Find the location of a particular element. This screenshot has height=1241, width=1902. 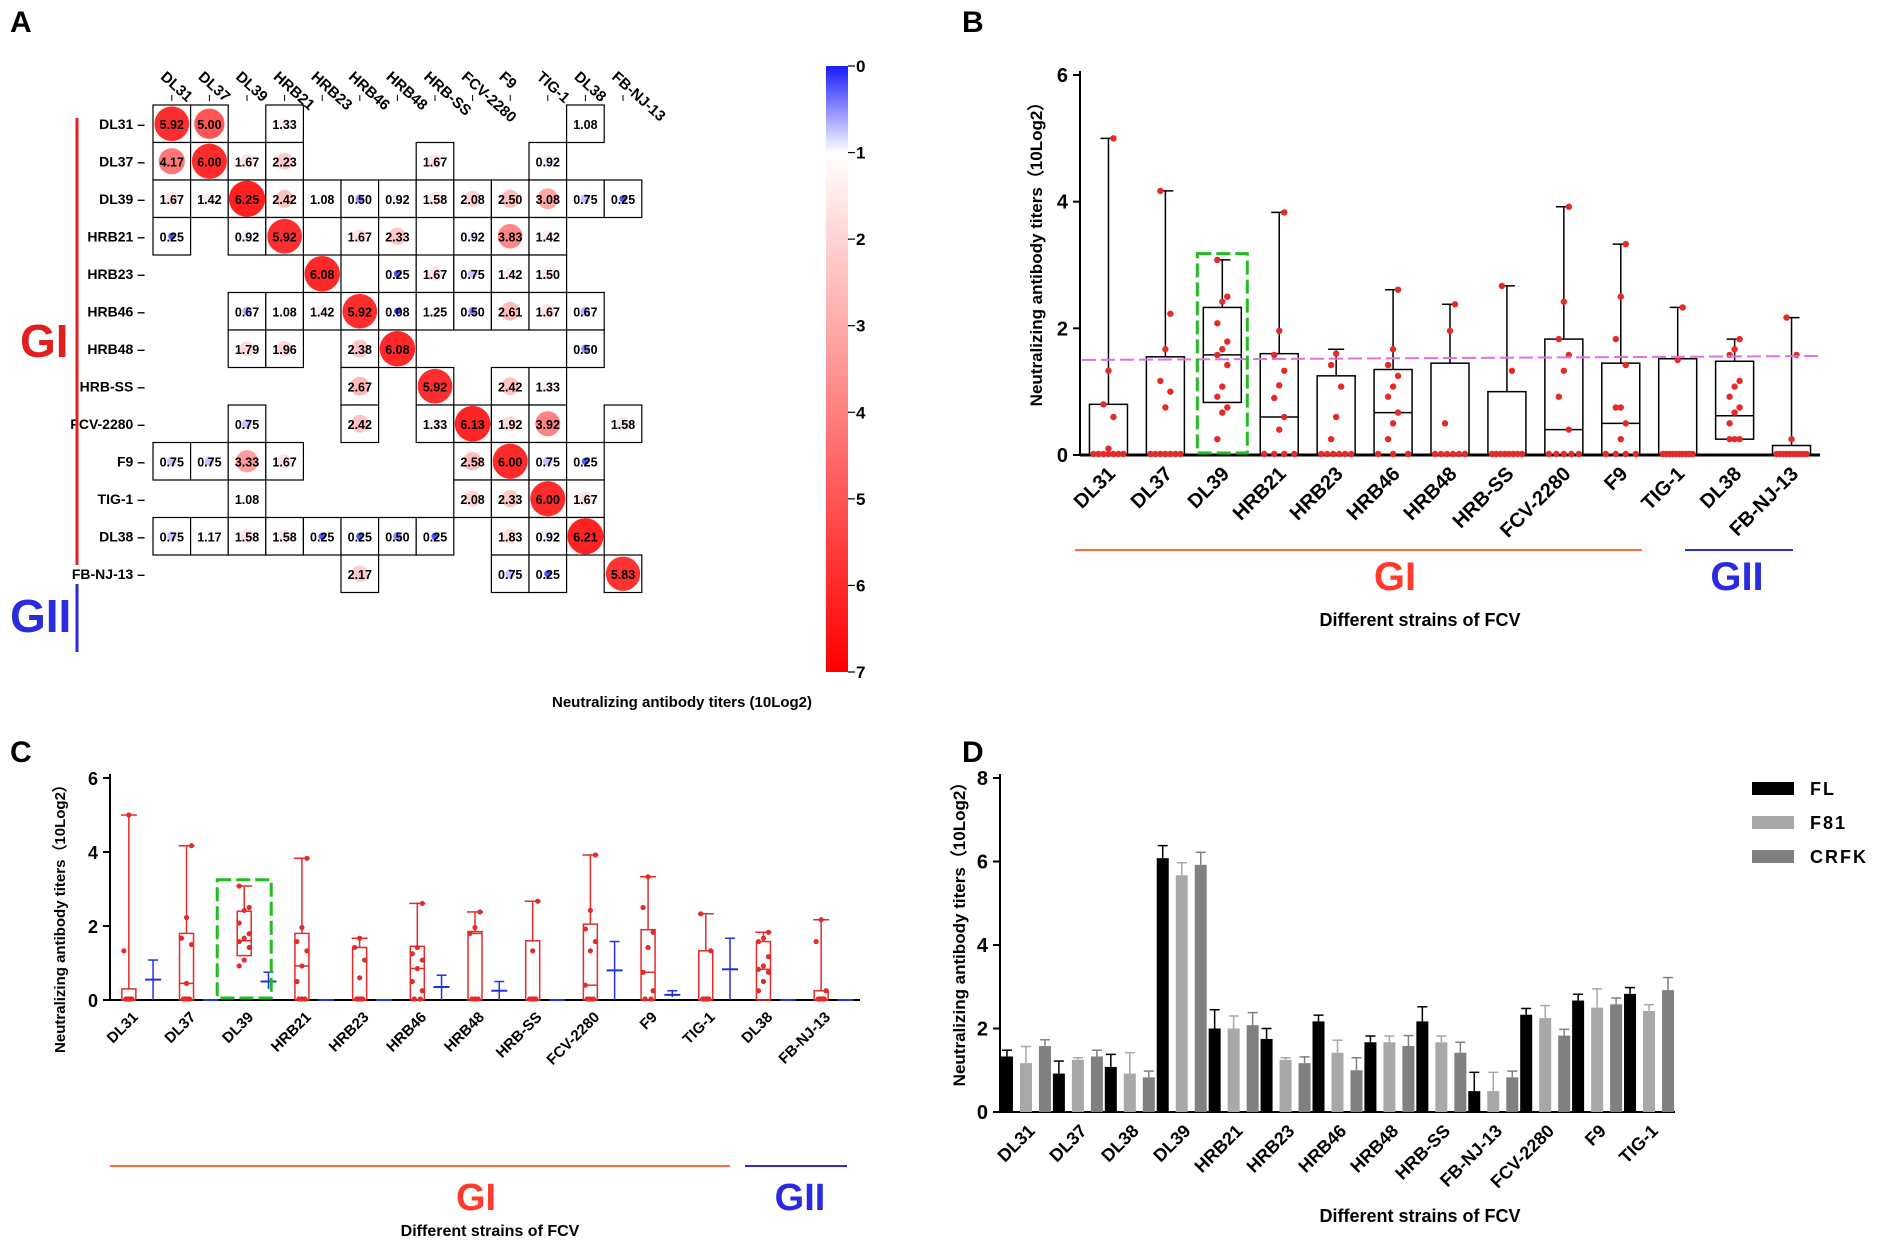

heatmap-value: 2.42 is located at coordinates (510, 387).